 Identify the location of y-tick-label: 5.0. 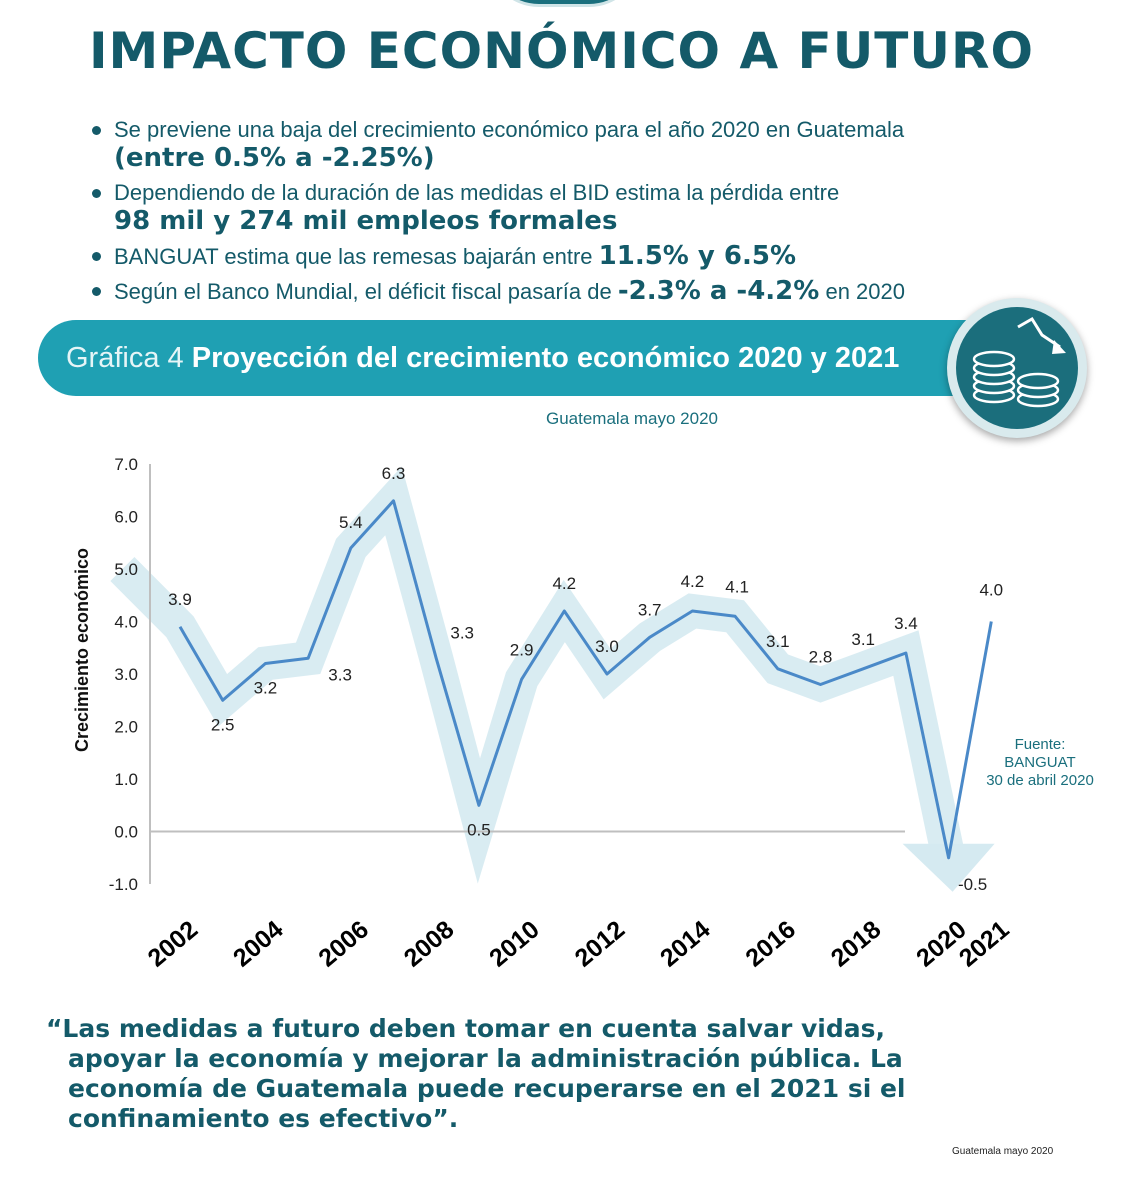
(126, 569).